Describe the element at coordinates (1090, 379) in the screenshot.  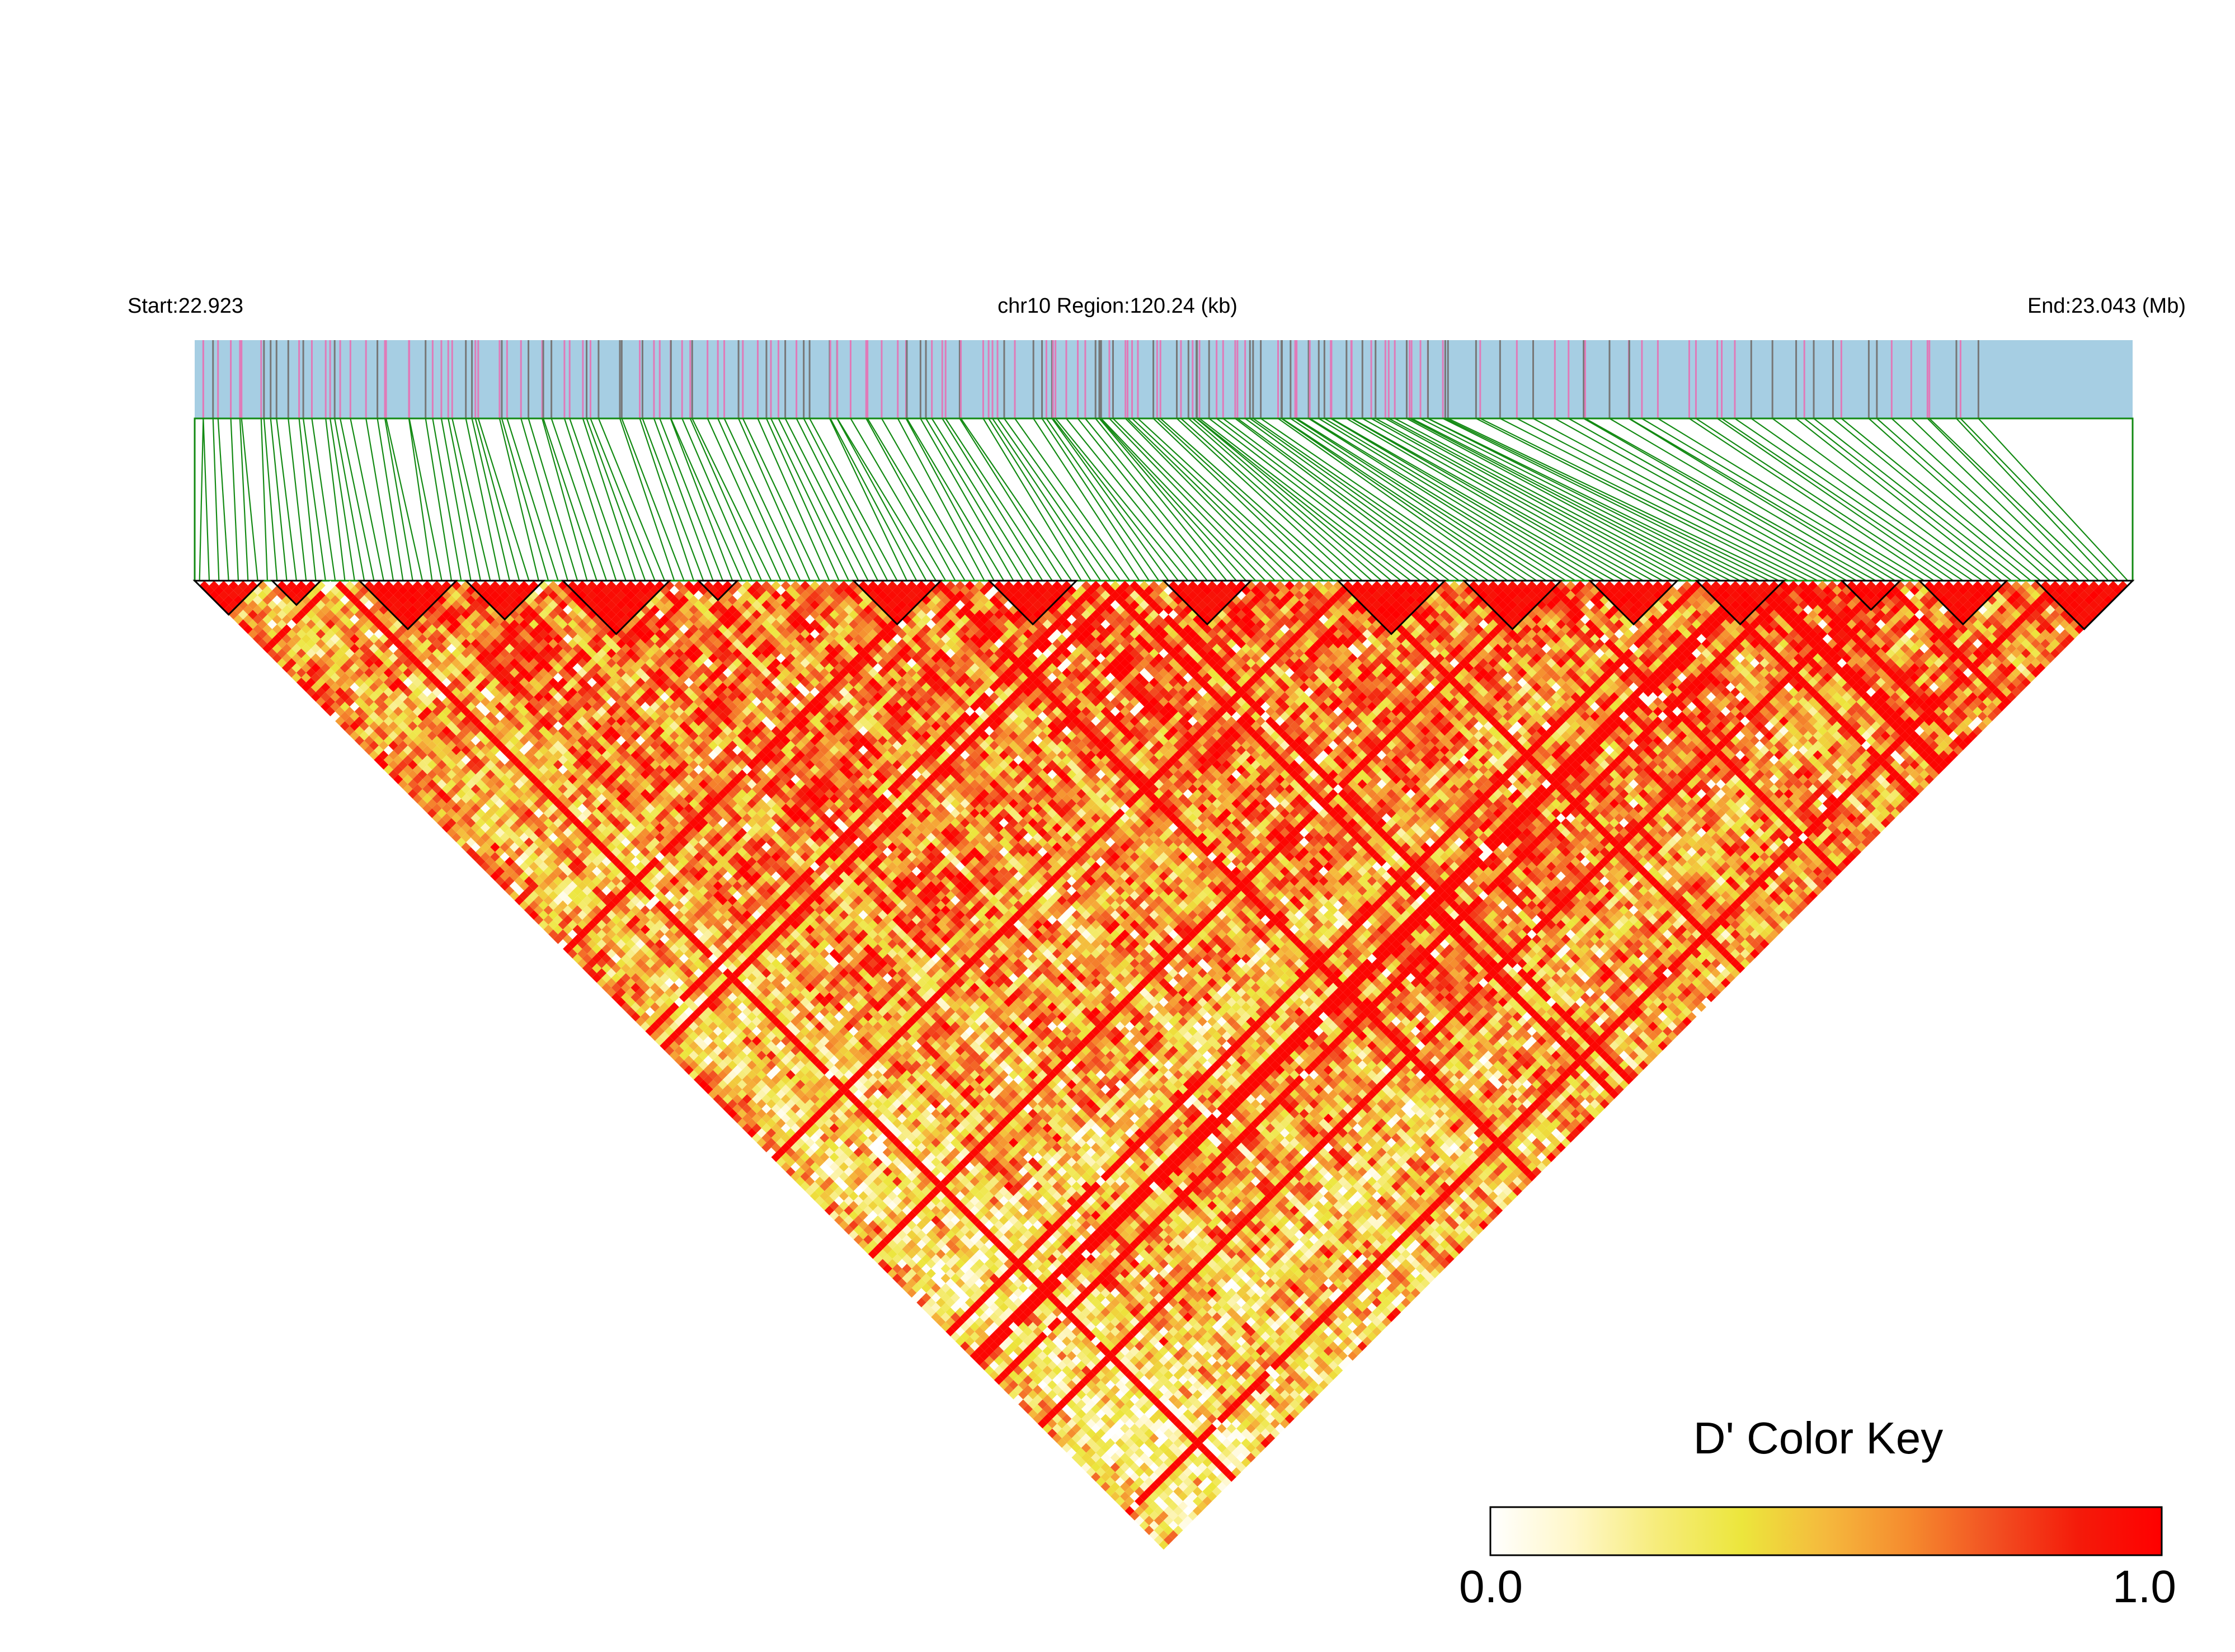
I see `snp-tick-marks` at that location.